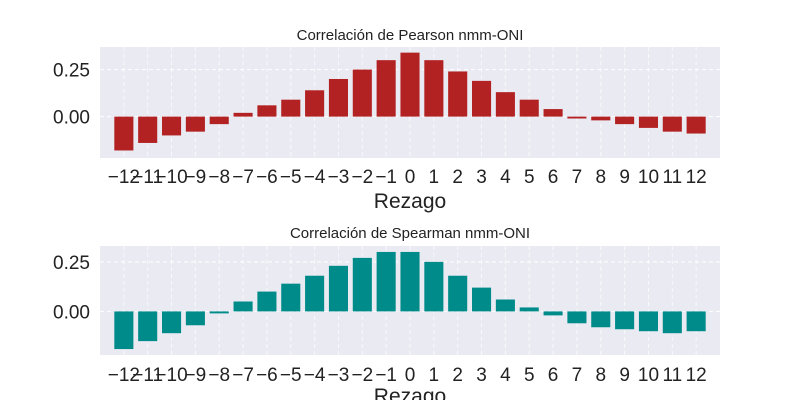  Describe the element at coordinates (553, 177) in the screenshot. I see `x-tick-label: 6` at that location.